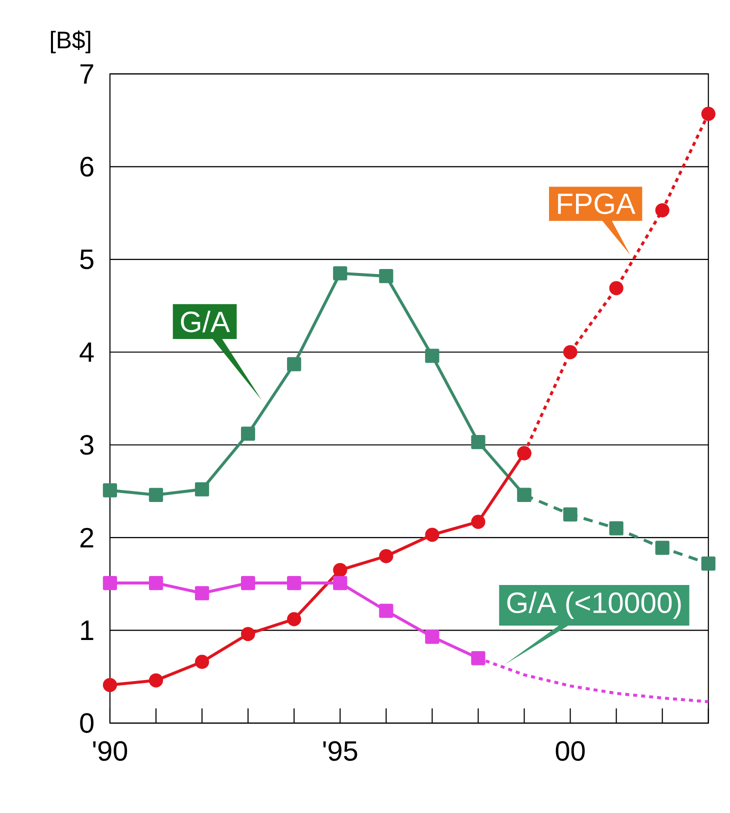 Image resolution: width=730 pixels, height=813 pixels. Describe the element at coordinates (87, 723) in the screenshot. I see `y-tick-label: 0` at that location.